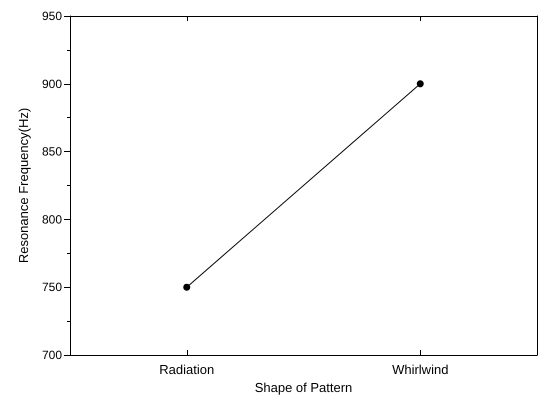  Describe the element at coordinates (52, 151) in the screenshot. I see `y-tick-label: 850` at that location.